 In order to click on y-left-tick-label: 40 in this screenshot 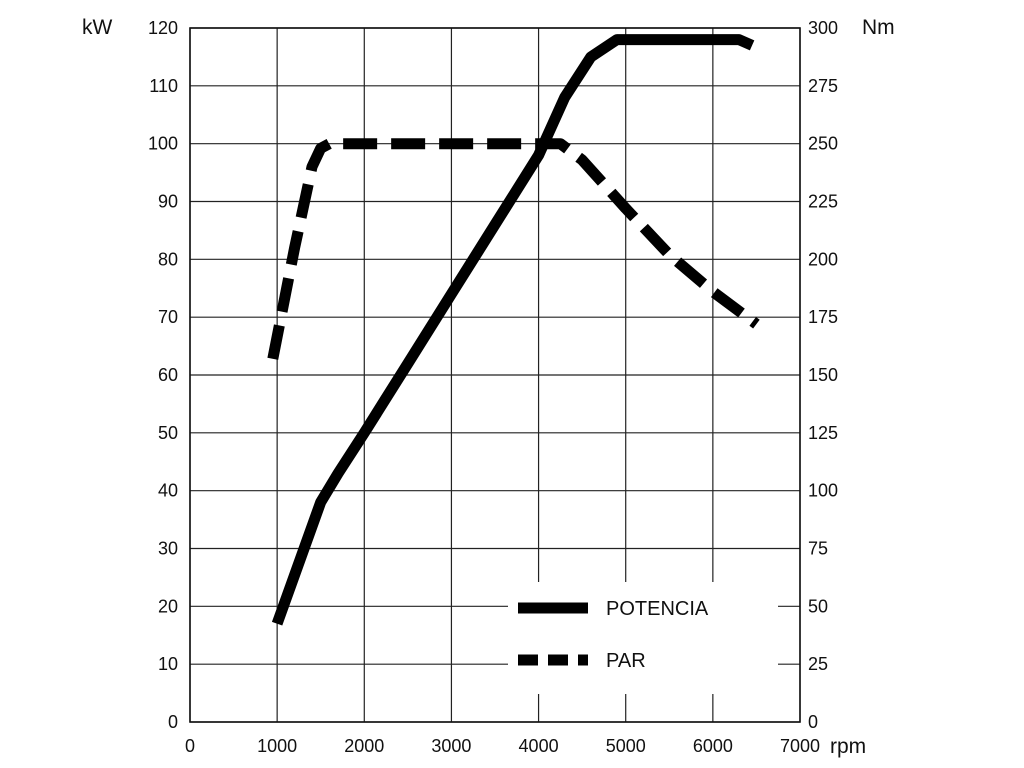, I will do `click(168, 491)`.